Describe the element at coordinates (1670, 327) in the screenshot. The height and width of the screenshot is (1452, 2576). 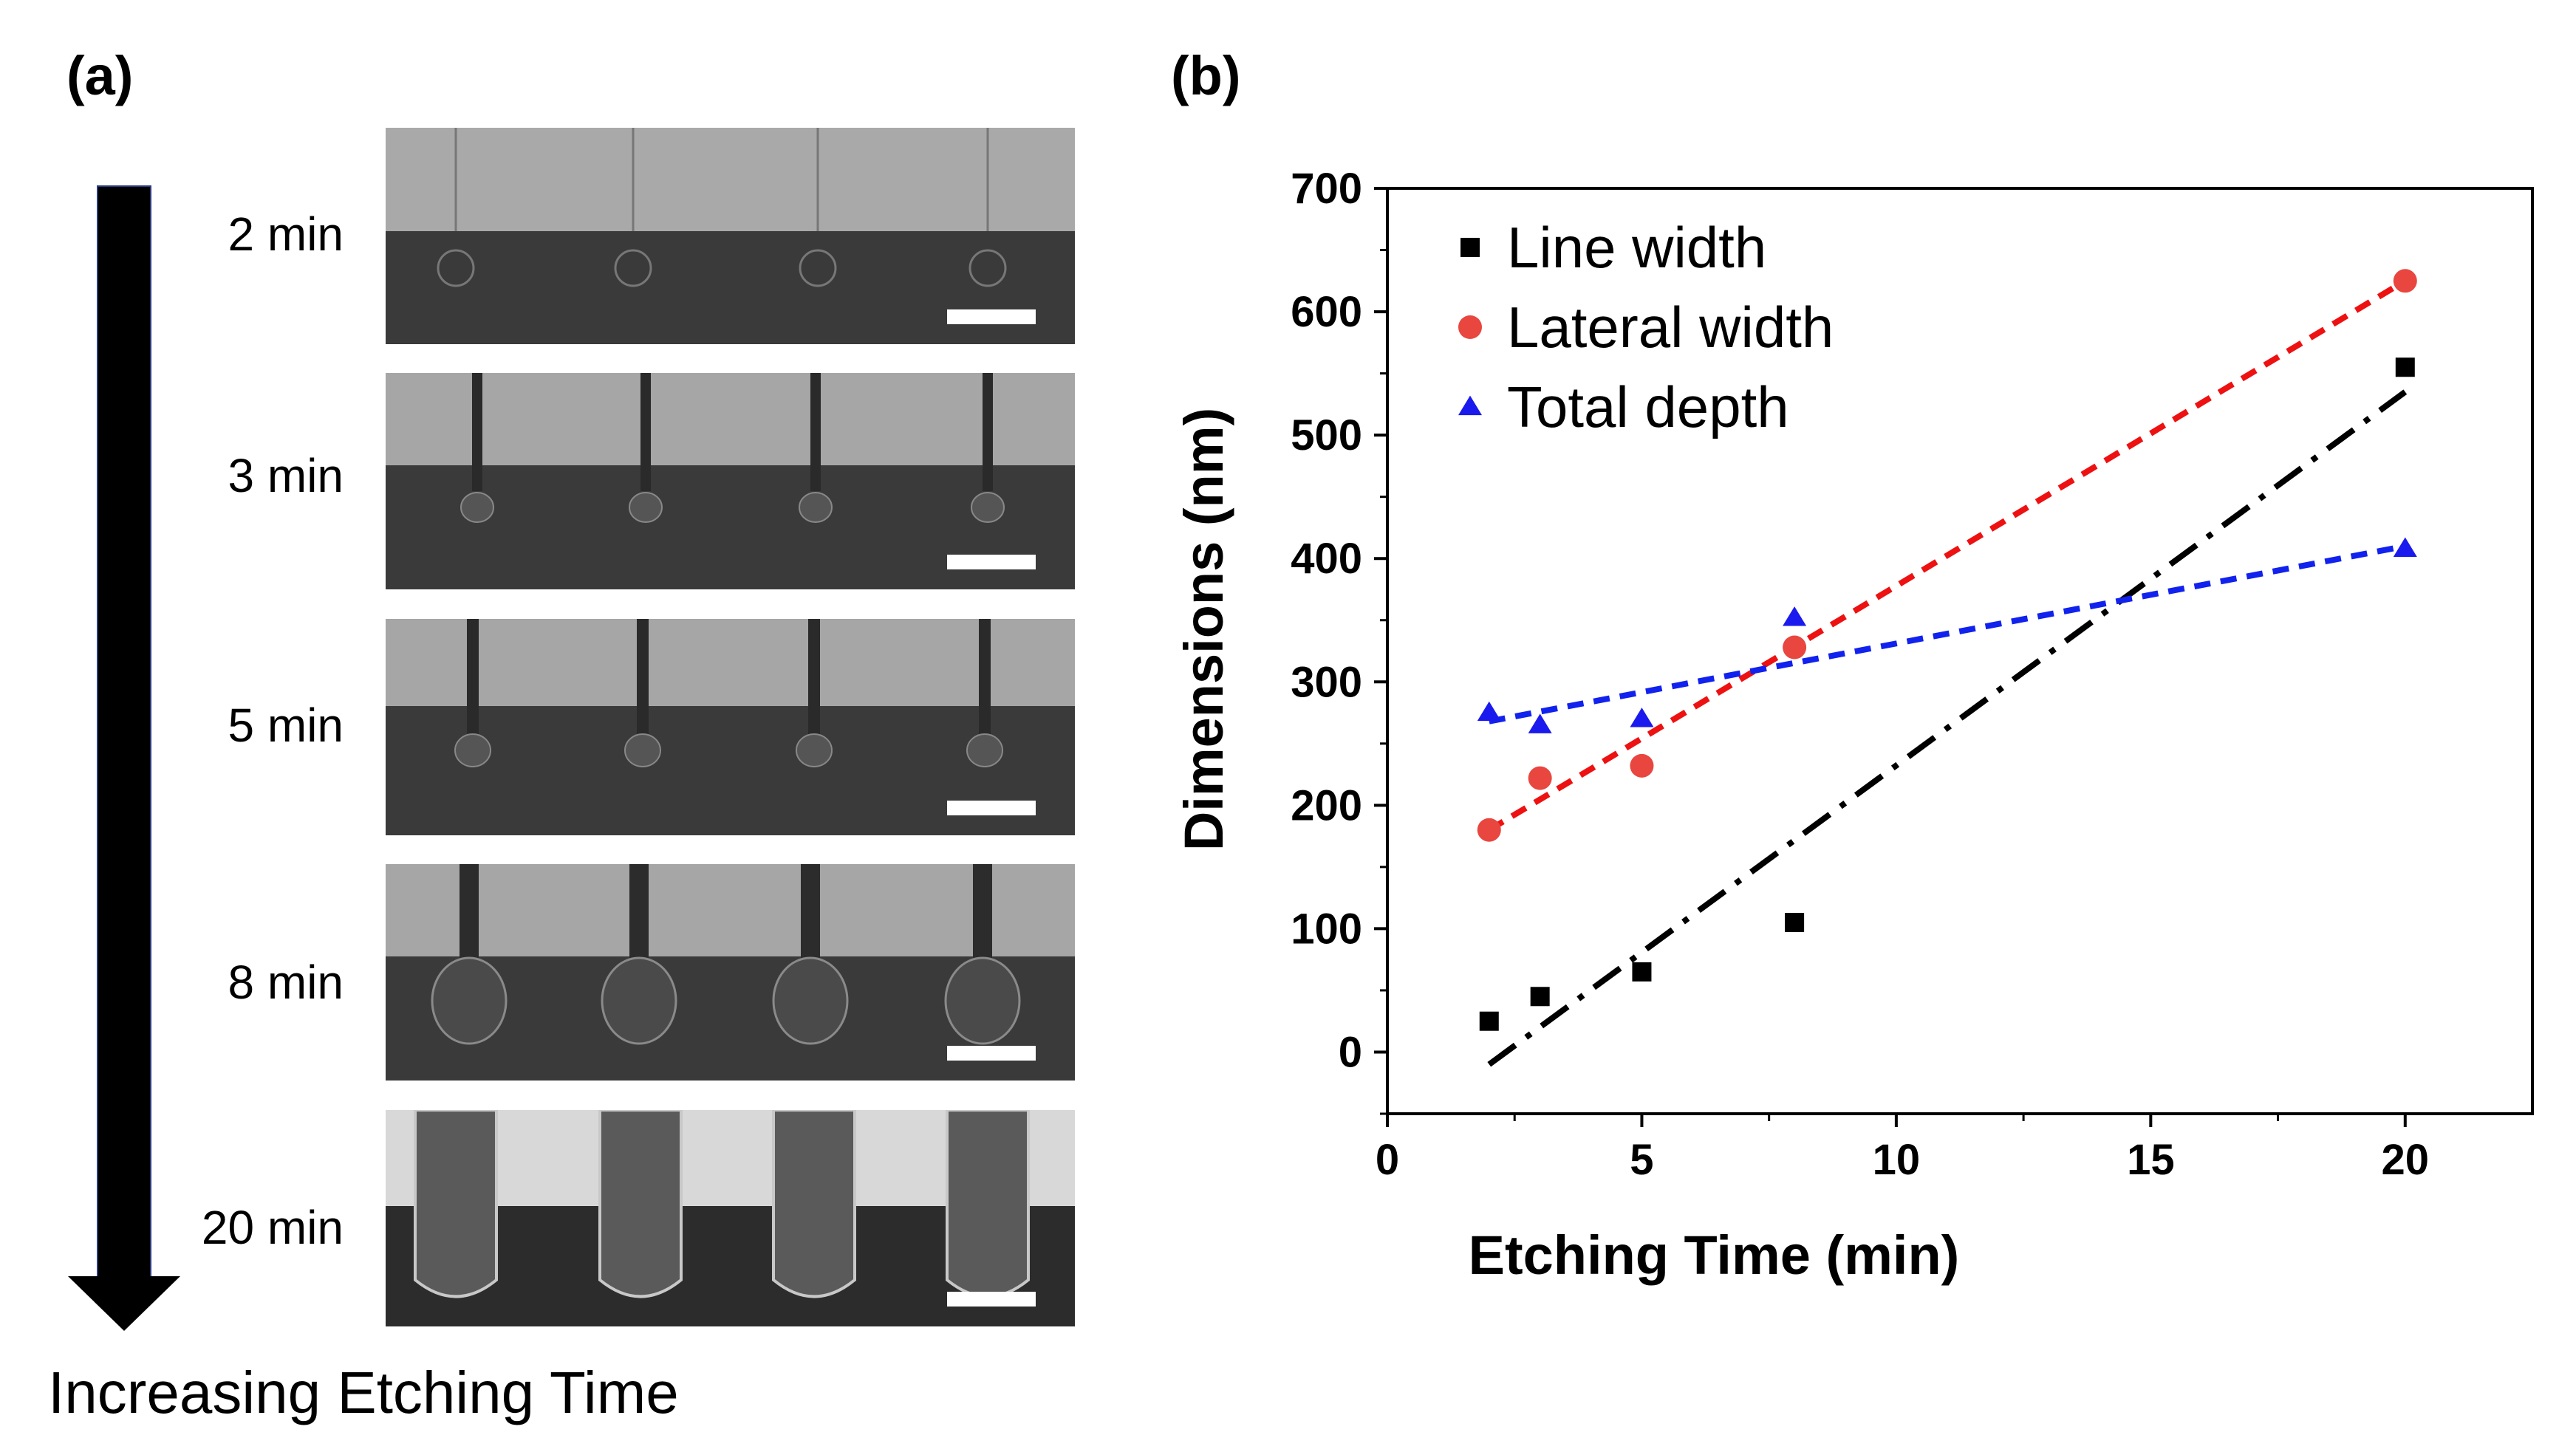
I see `legend-label-lateral-width: Lateral width` at that location.